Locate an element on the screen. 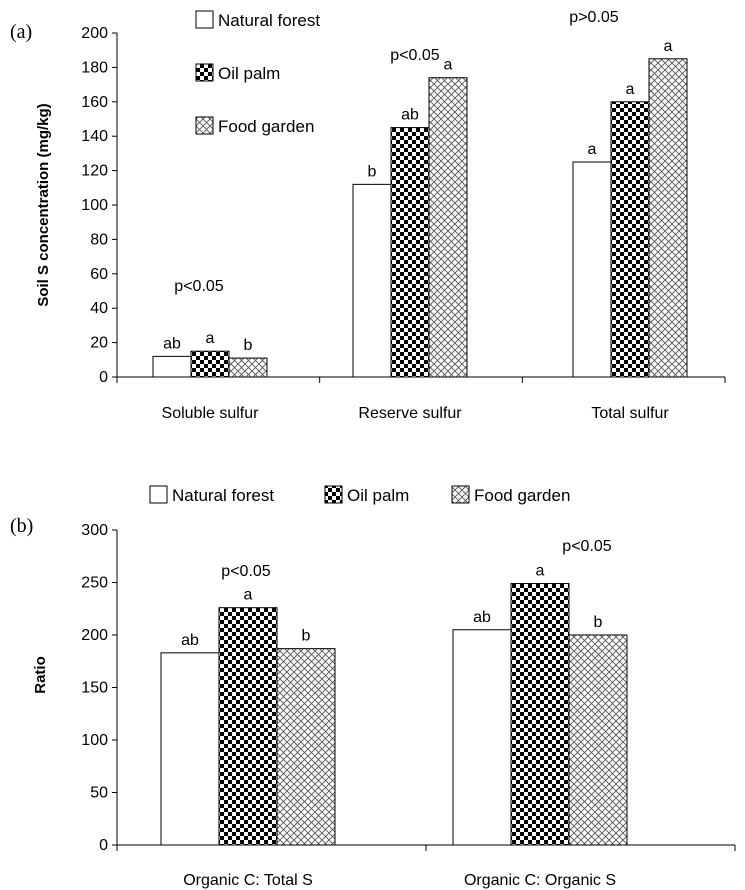 Image resolution: width=745 pixels, height=890 pixels. category-label: Total sulfur is located at coordinates (630, 413).